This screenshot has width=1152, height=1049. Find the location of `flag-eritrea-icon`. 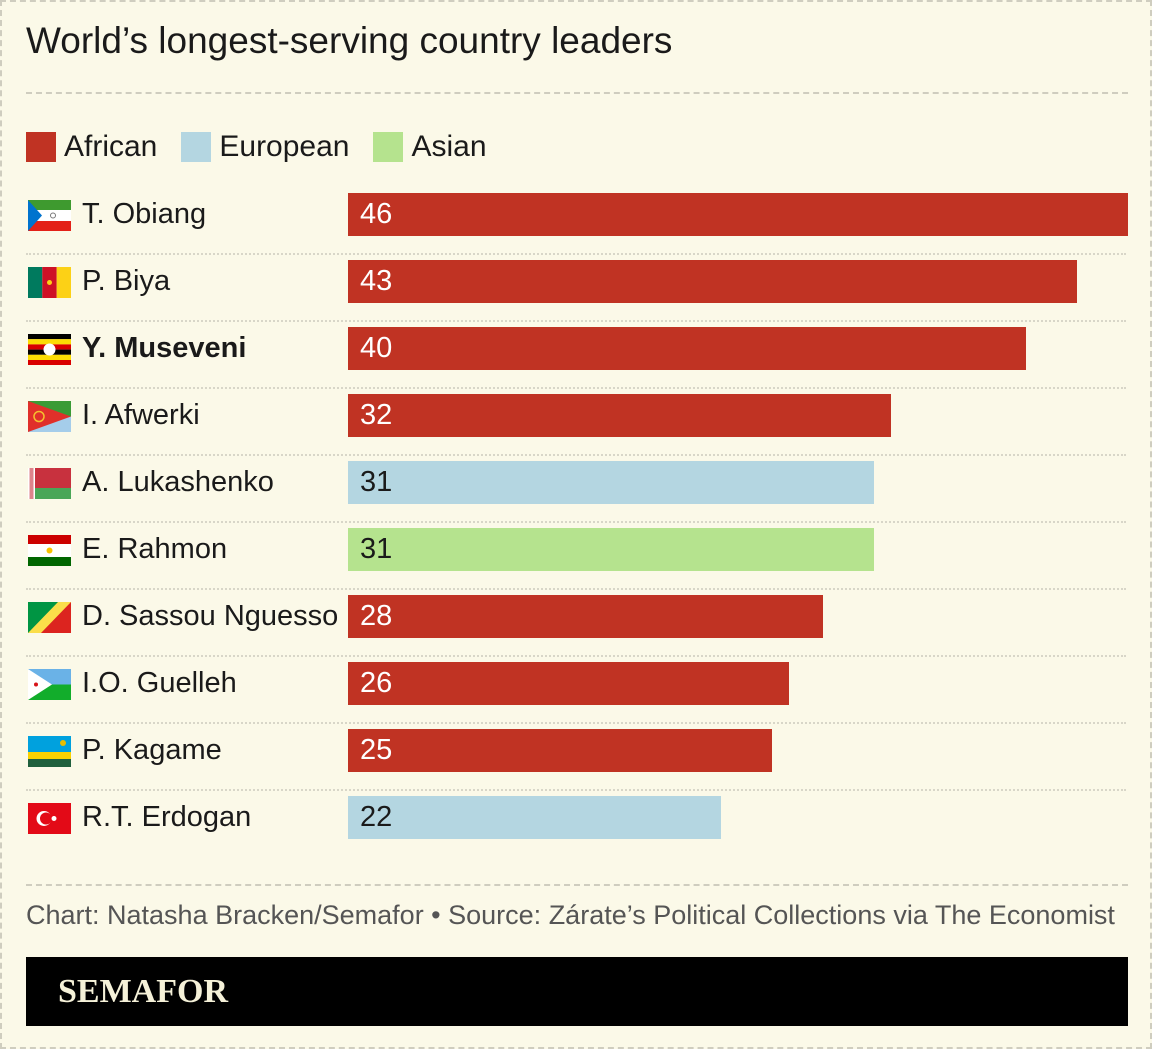

flag-eritrea-icon is located at coordinates (49, 416).